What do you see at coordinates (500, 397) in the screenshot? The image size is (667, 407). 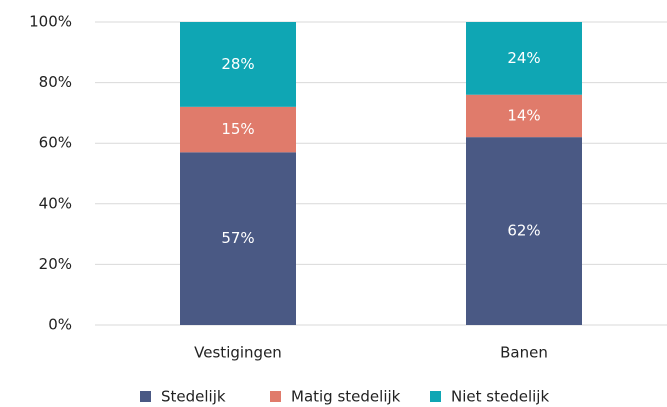 I see `legend-label: Niet stedelijk` at bounding box center [500, 397].